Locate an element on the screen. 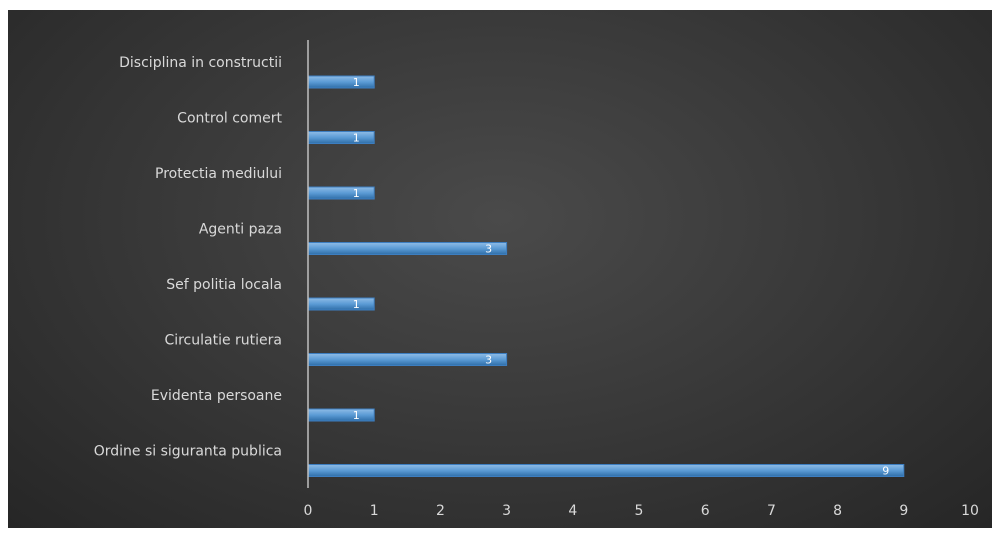 This screenshot has width=1000, height=537. x-tick-label: 7 is located at coordinates (771, 511).